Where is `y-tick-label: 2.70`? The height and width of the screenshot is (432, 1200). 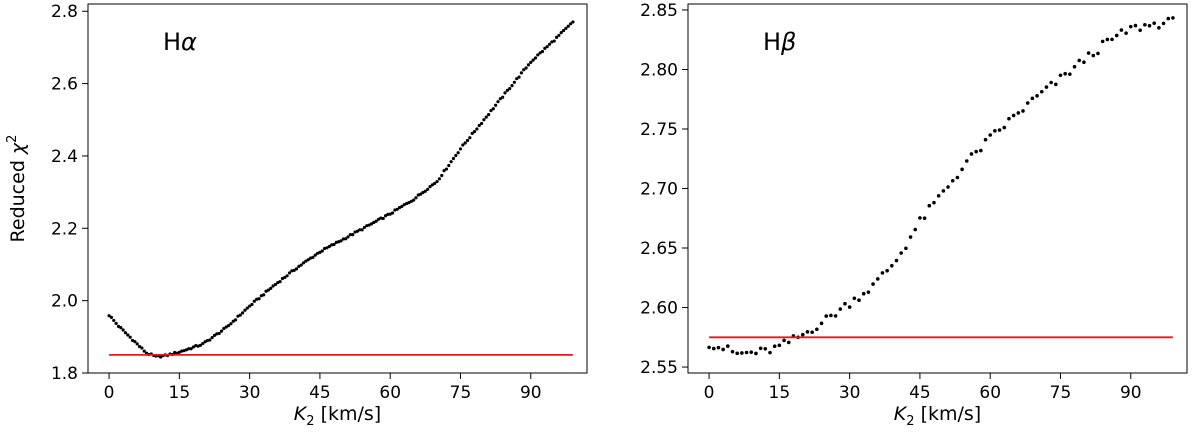
y-tick-label: 2.70 is located at coordinates (659, 190).